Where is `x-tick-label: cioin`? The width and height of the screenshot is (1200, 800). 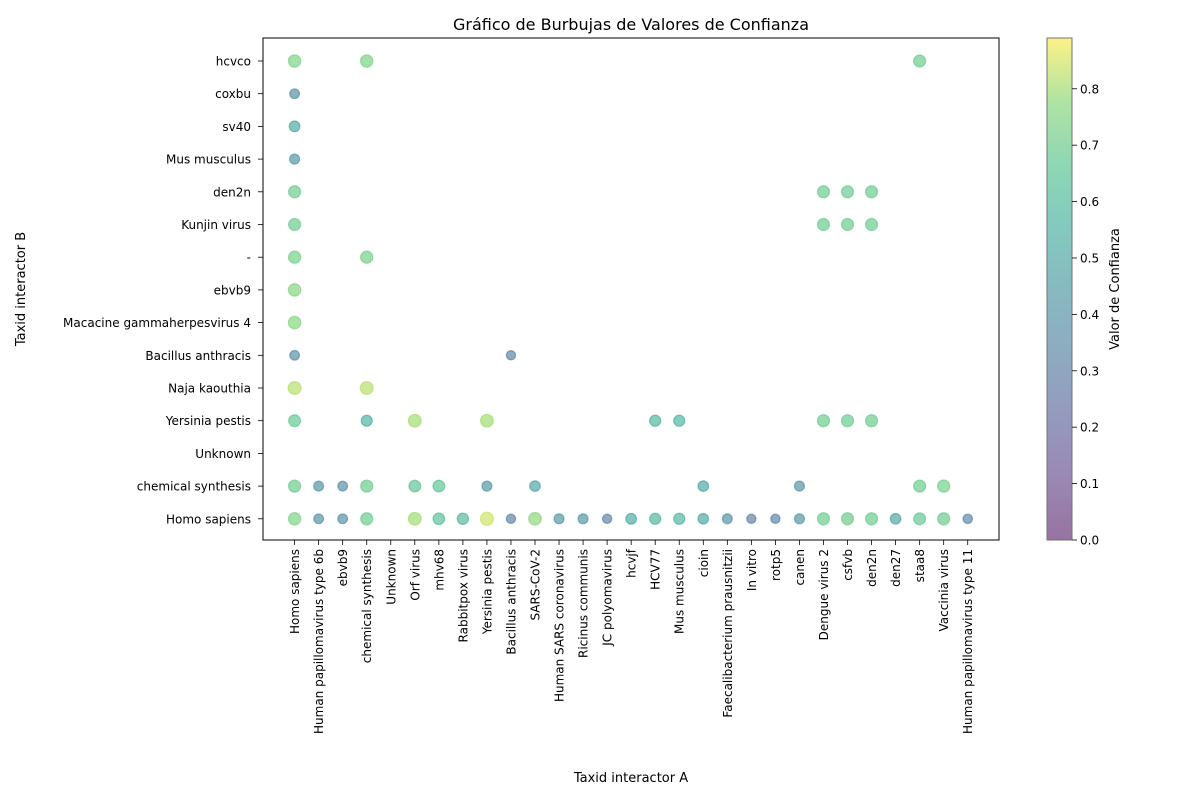 x-tick-label: cioin is located at coordinates (704, 563).